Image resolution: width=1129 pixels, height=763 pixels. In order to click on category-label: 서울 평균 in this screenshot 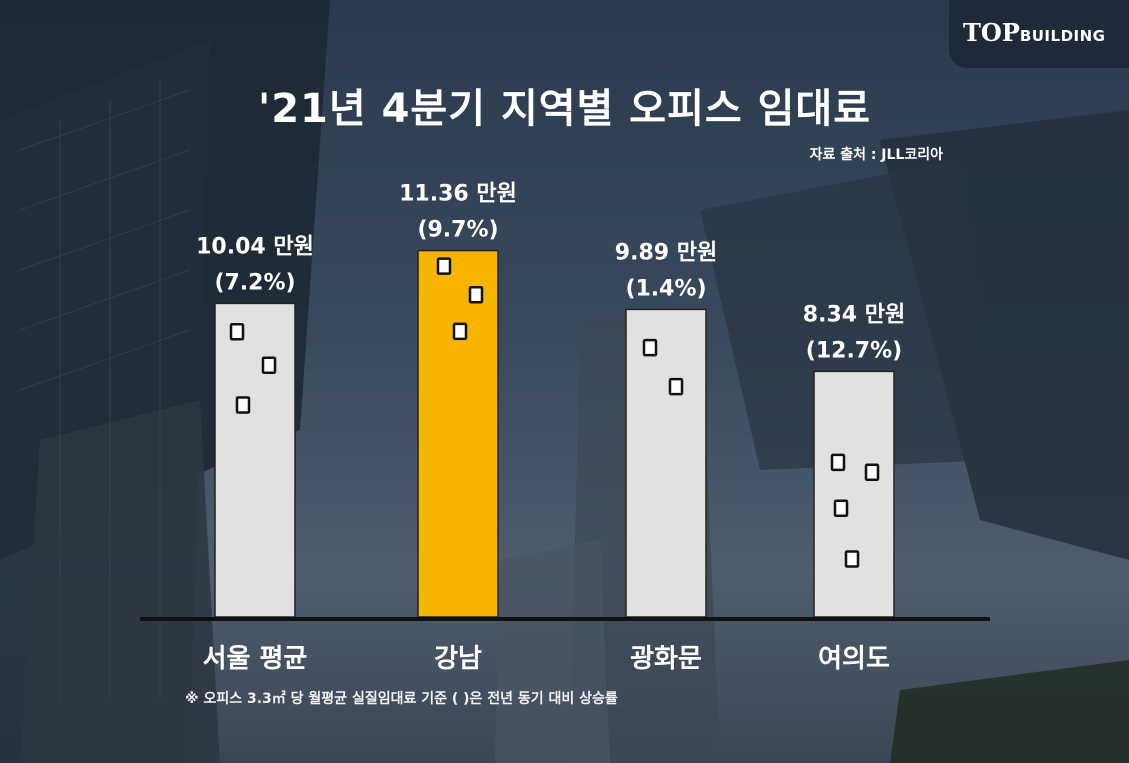, I will do `click(255, 659)`.